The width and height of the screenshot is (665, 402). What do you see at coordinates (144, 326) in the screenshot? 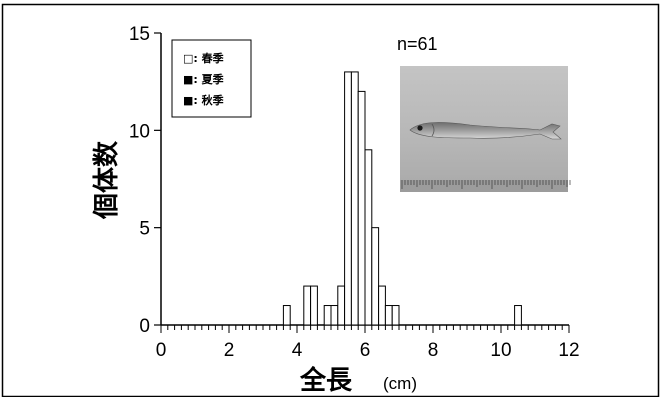
I see `y-tick-label: 0` at bounding box center [144, 326].